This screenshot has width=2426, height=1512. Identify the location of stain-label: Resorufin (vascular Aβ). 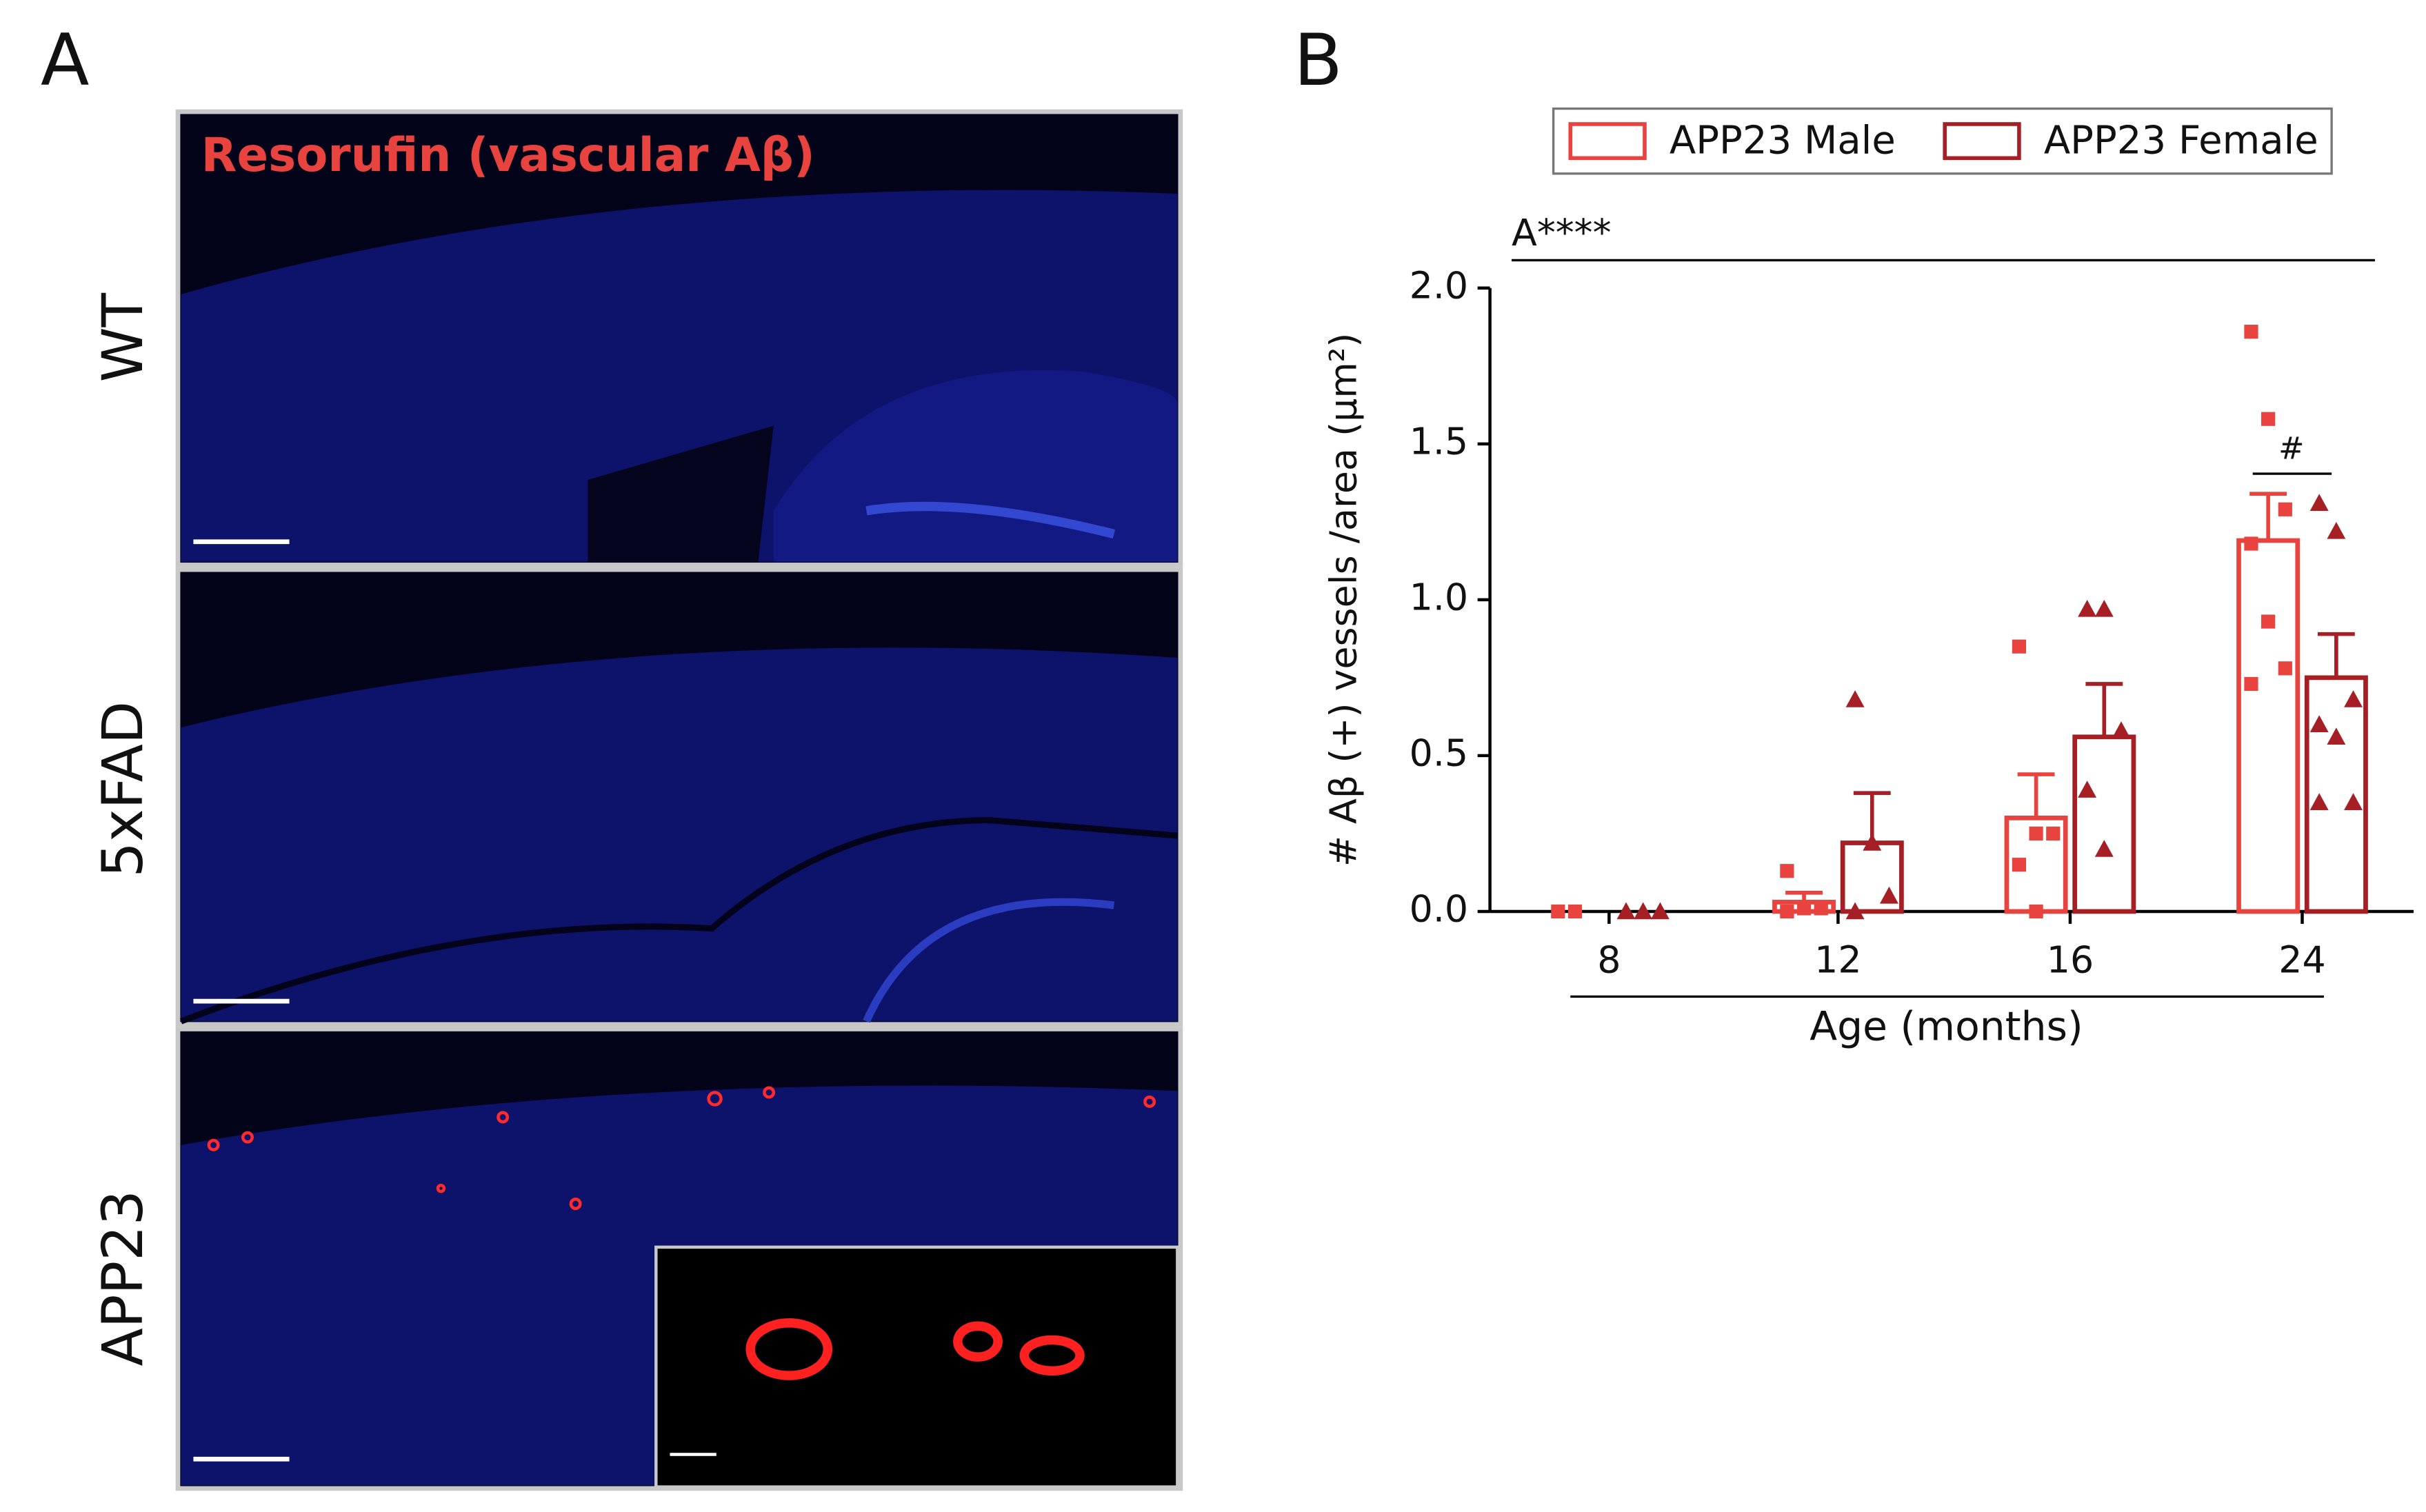
(508, 155).